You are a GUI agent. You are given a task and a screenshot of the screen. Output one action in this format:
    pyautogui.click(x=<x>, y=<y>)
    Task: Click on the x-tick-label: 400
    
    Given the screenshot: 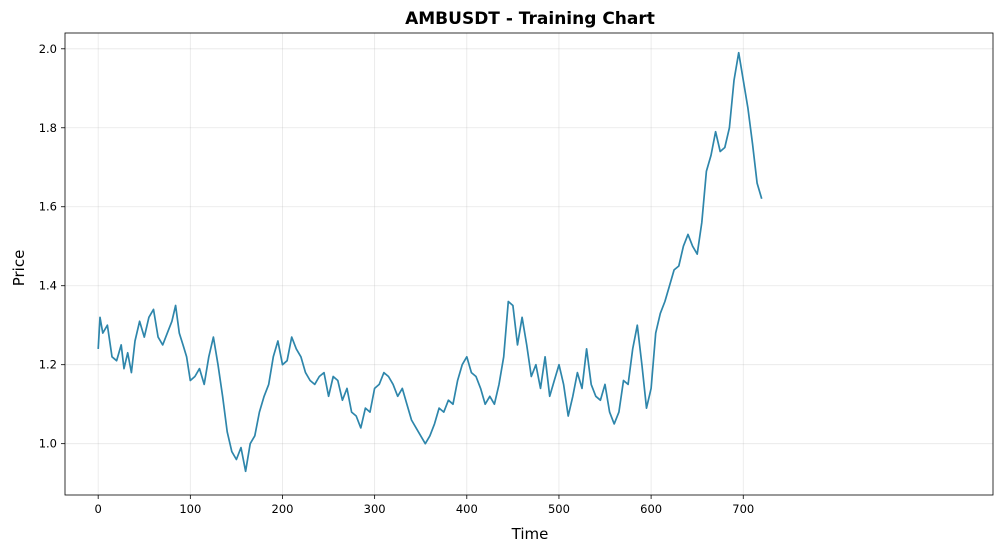 What is the action you would take?
    pyautogui.click(x=467, y=509)
    